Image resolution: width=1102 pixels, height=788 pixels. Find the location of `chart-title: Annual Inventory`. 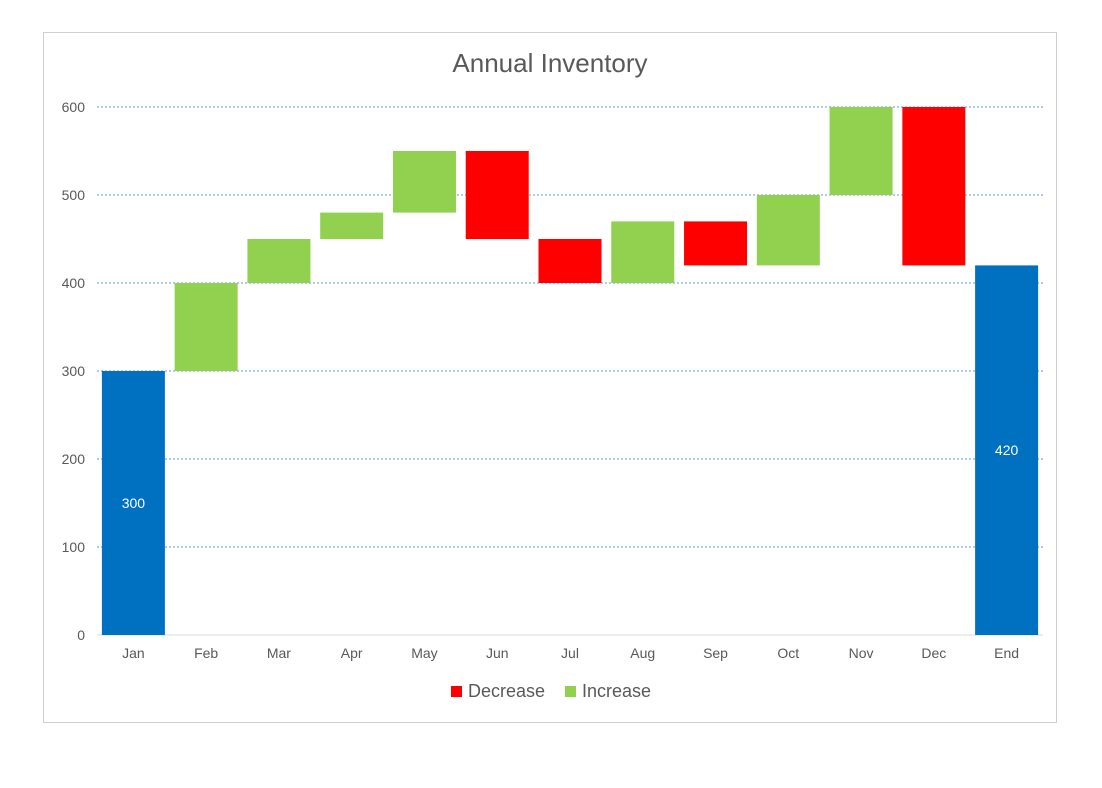

chart-title: Annual Inventory is located at coordinates (550, 63).